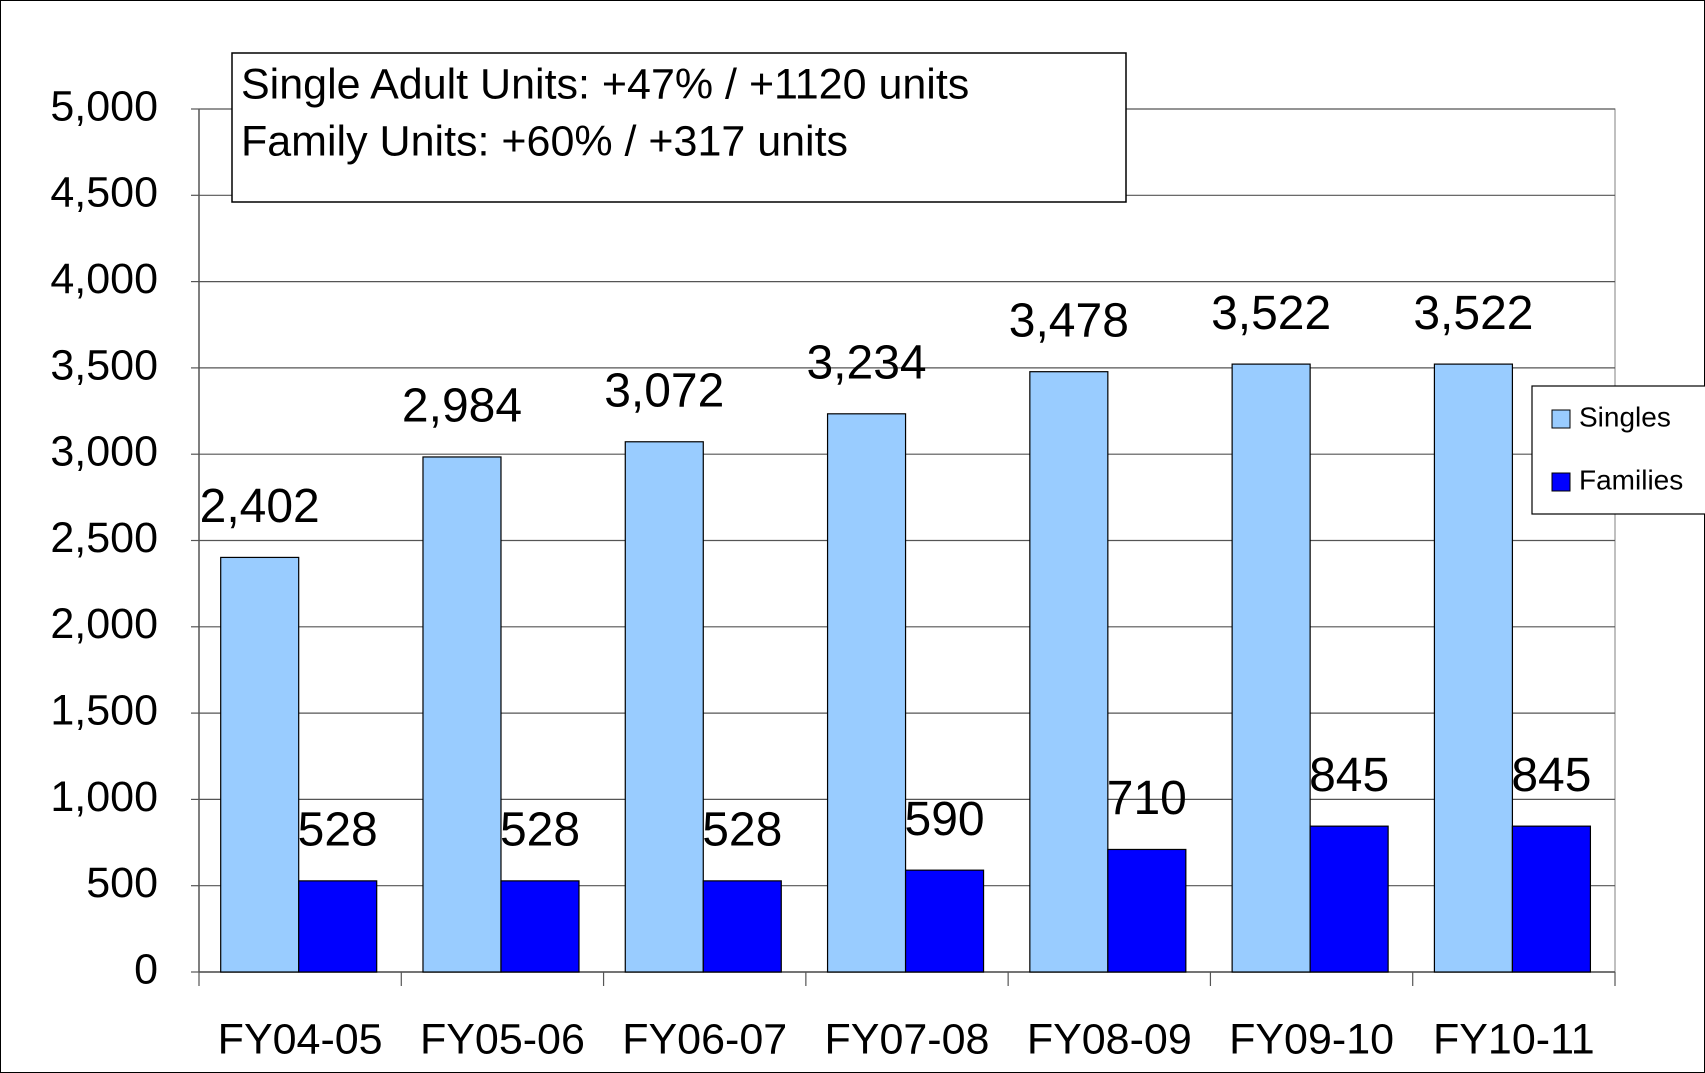  I want to click on y-tick-label: 1,500, so click(104, 710).